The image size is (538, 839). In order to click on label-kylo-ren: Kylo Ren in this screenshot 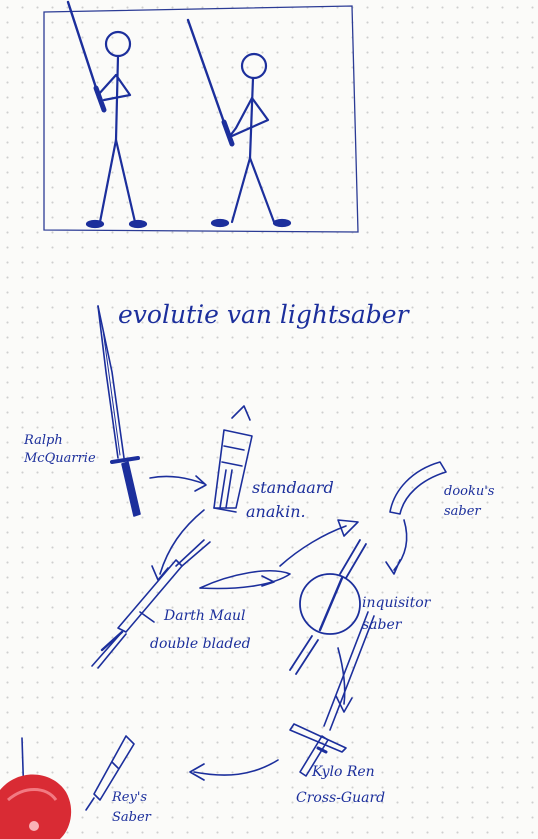, I will do `click(343, 772)`.